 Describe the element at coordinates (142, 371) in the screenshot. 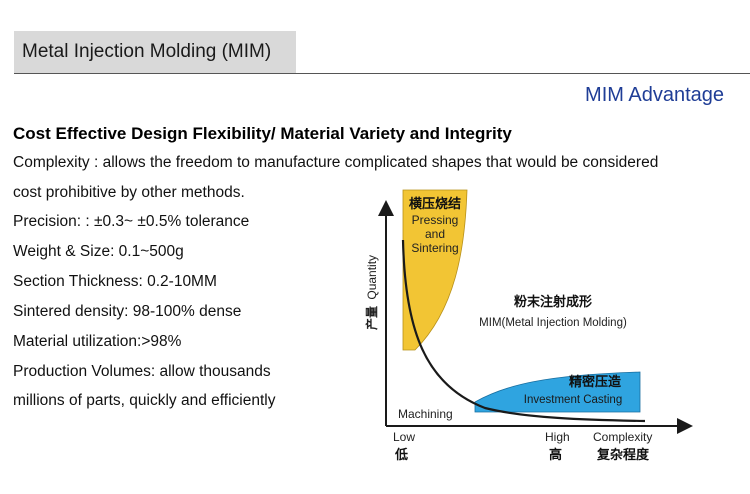

I see `spec-line-volumes: Production Volumes: allow thousands` at that location.